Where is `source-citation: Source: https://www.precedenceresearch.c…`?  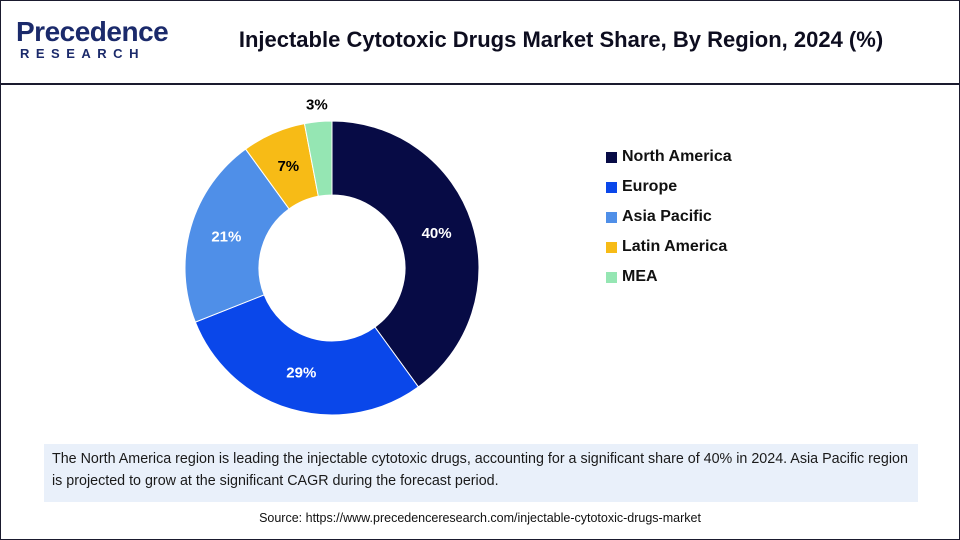 source-citation: Source: https://www.precedenceresearch.c… is located at coordinates (480, 518).